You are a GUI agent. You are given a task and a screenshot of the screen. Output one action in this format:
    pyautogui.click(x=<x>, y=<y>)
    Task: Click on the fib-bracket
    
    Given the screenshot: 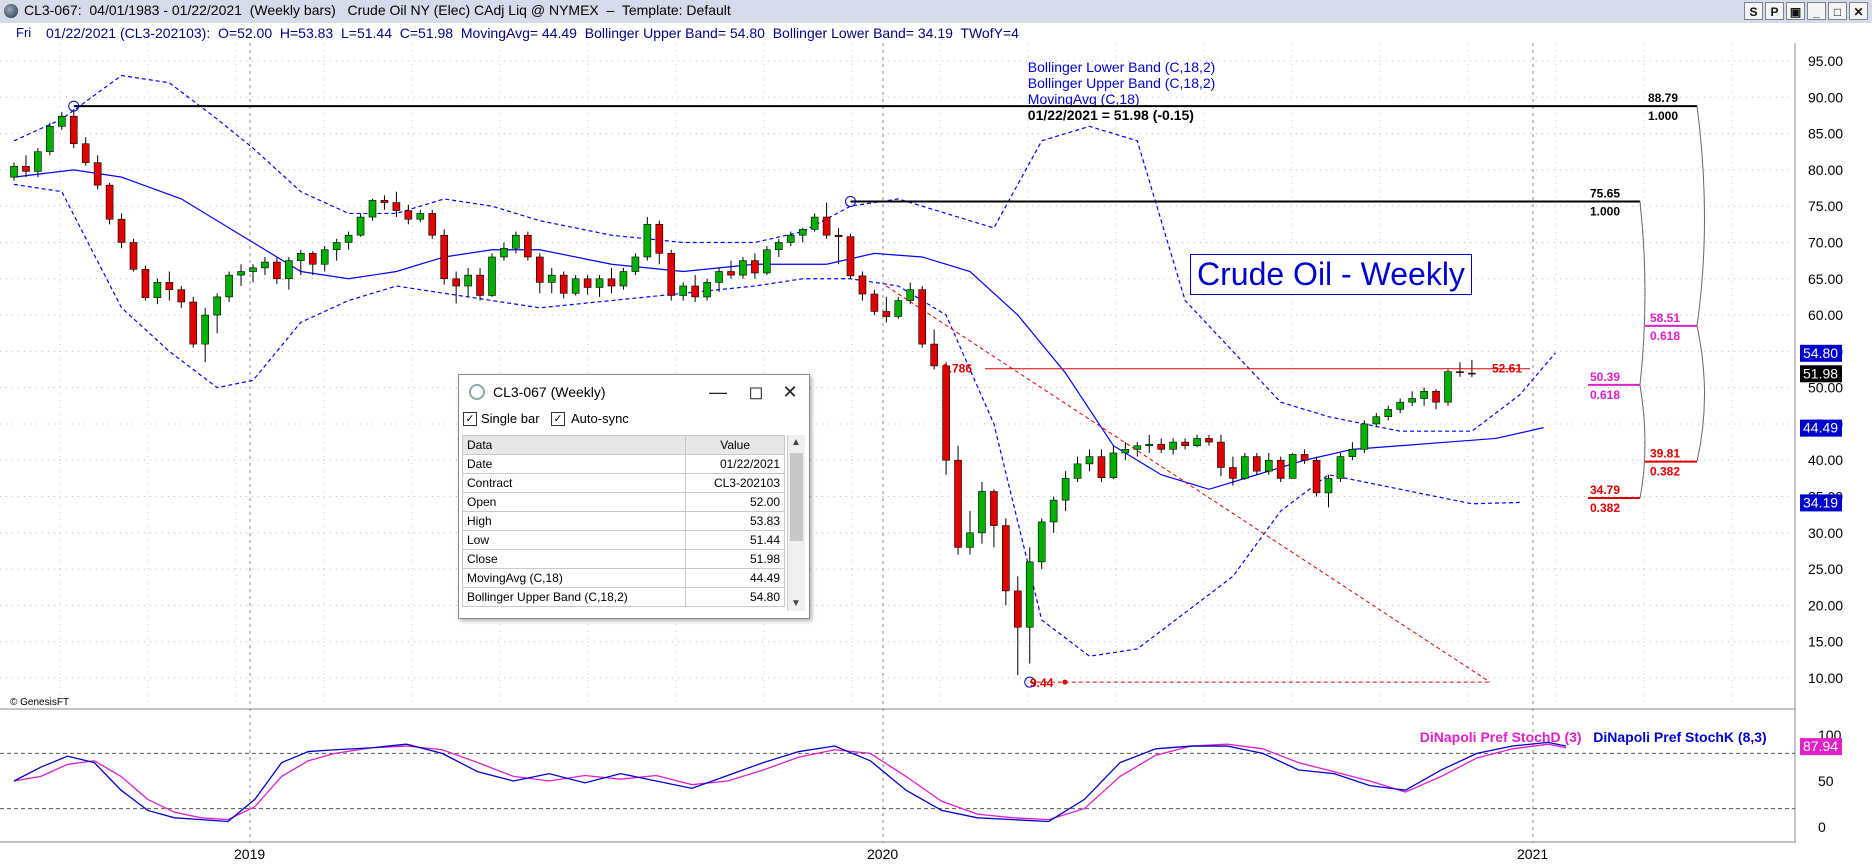 What is the action you would take?
    pyautogui.click(x=1700, y=284)
    